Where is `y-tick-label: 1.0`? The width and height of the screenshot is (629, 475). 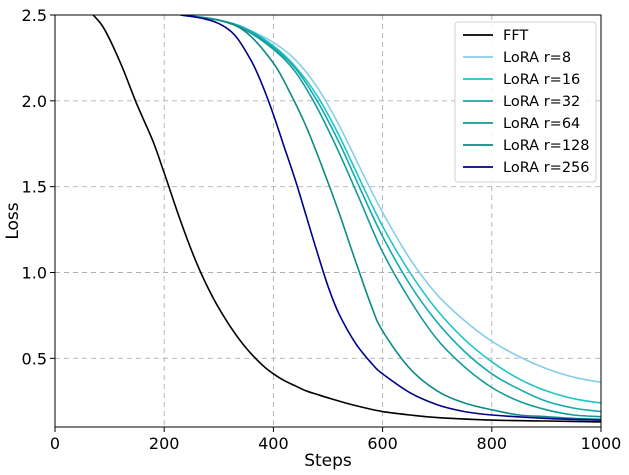
y-tick-label: 1.0 is located at coordinates (34, 273).